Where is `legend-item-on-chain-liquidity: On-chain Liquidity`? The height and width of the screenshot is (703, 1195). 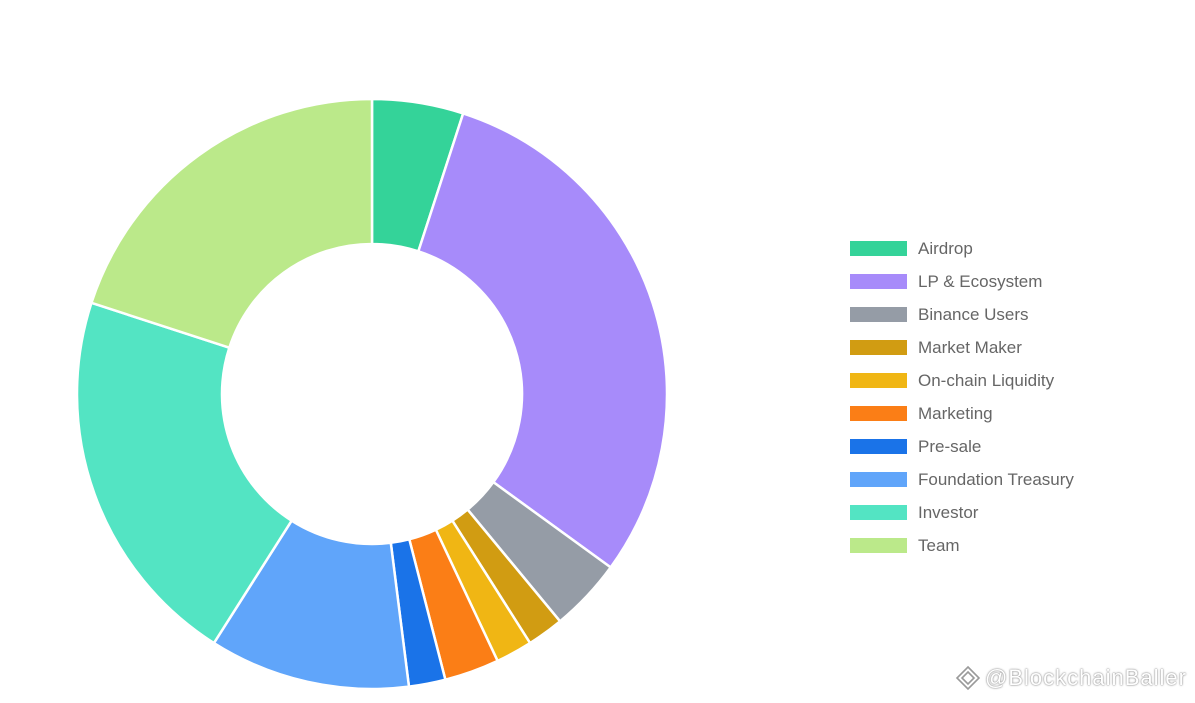 legend-item-on-chain-liquidity: On-chain Liquidity is located at coordinates (962, 380).